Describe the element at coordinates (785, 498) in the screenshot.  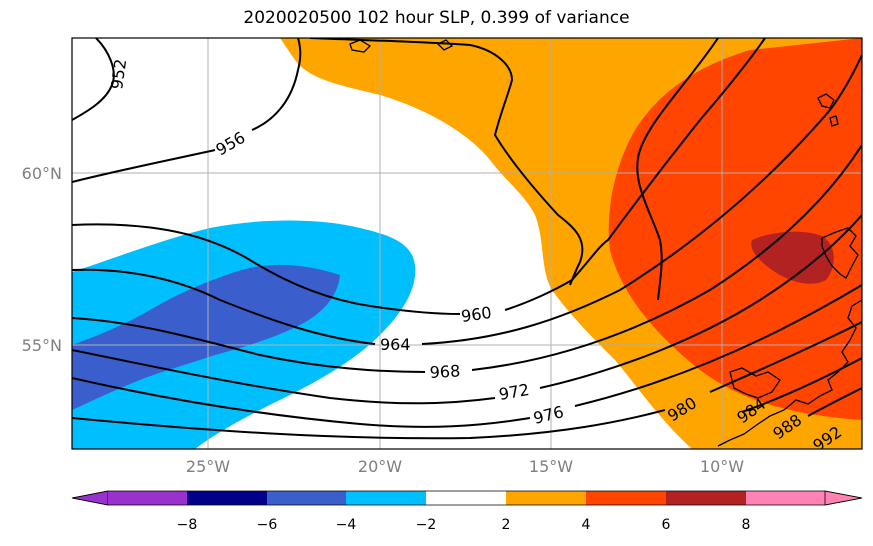
I see `colorbar-segment-pink` at that location.